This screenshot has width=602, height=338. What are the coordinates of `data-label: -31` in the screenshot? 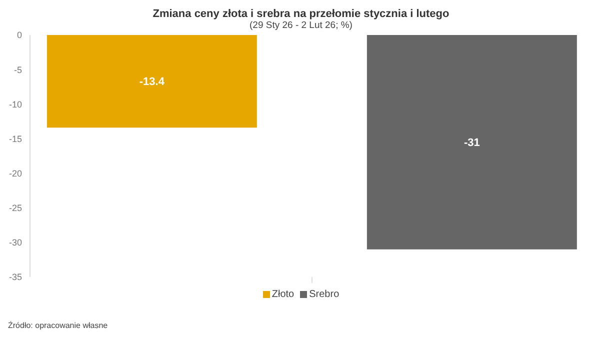 It's located at (472, 143).